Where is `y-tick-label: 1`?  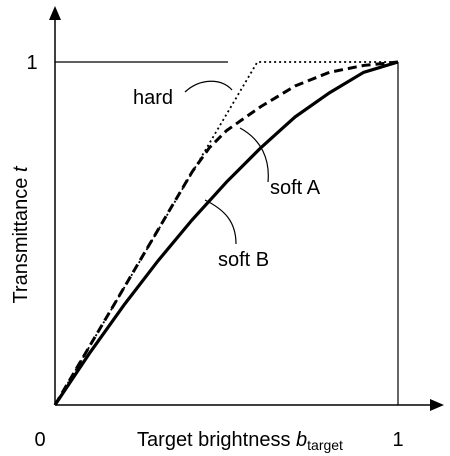
y-tick-label: 1 is located at coordinates (31, 63).